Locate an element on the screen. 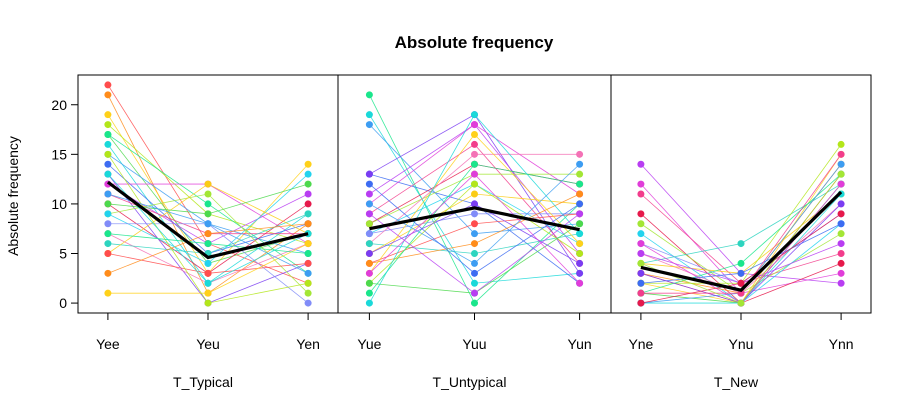  y-tick-label: 10 is located at coordinates (59, 204).